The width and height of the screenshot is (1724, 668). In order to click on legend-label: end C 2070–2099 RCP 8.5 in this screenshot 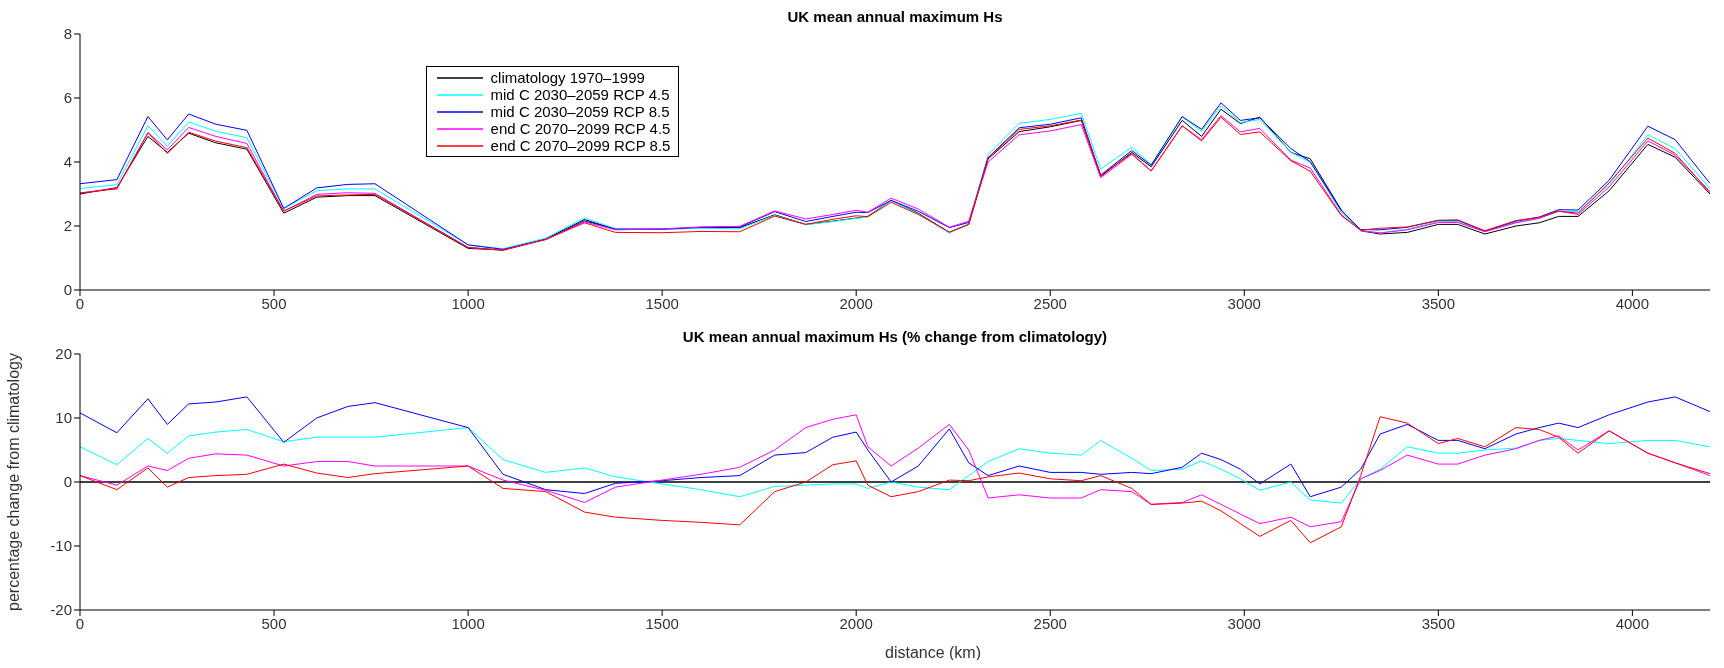, I will do `click(580, 145)`.